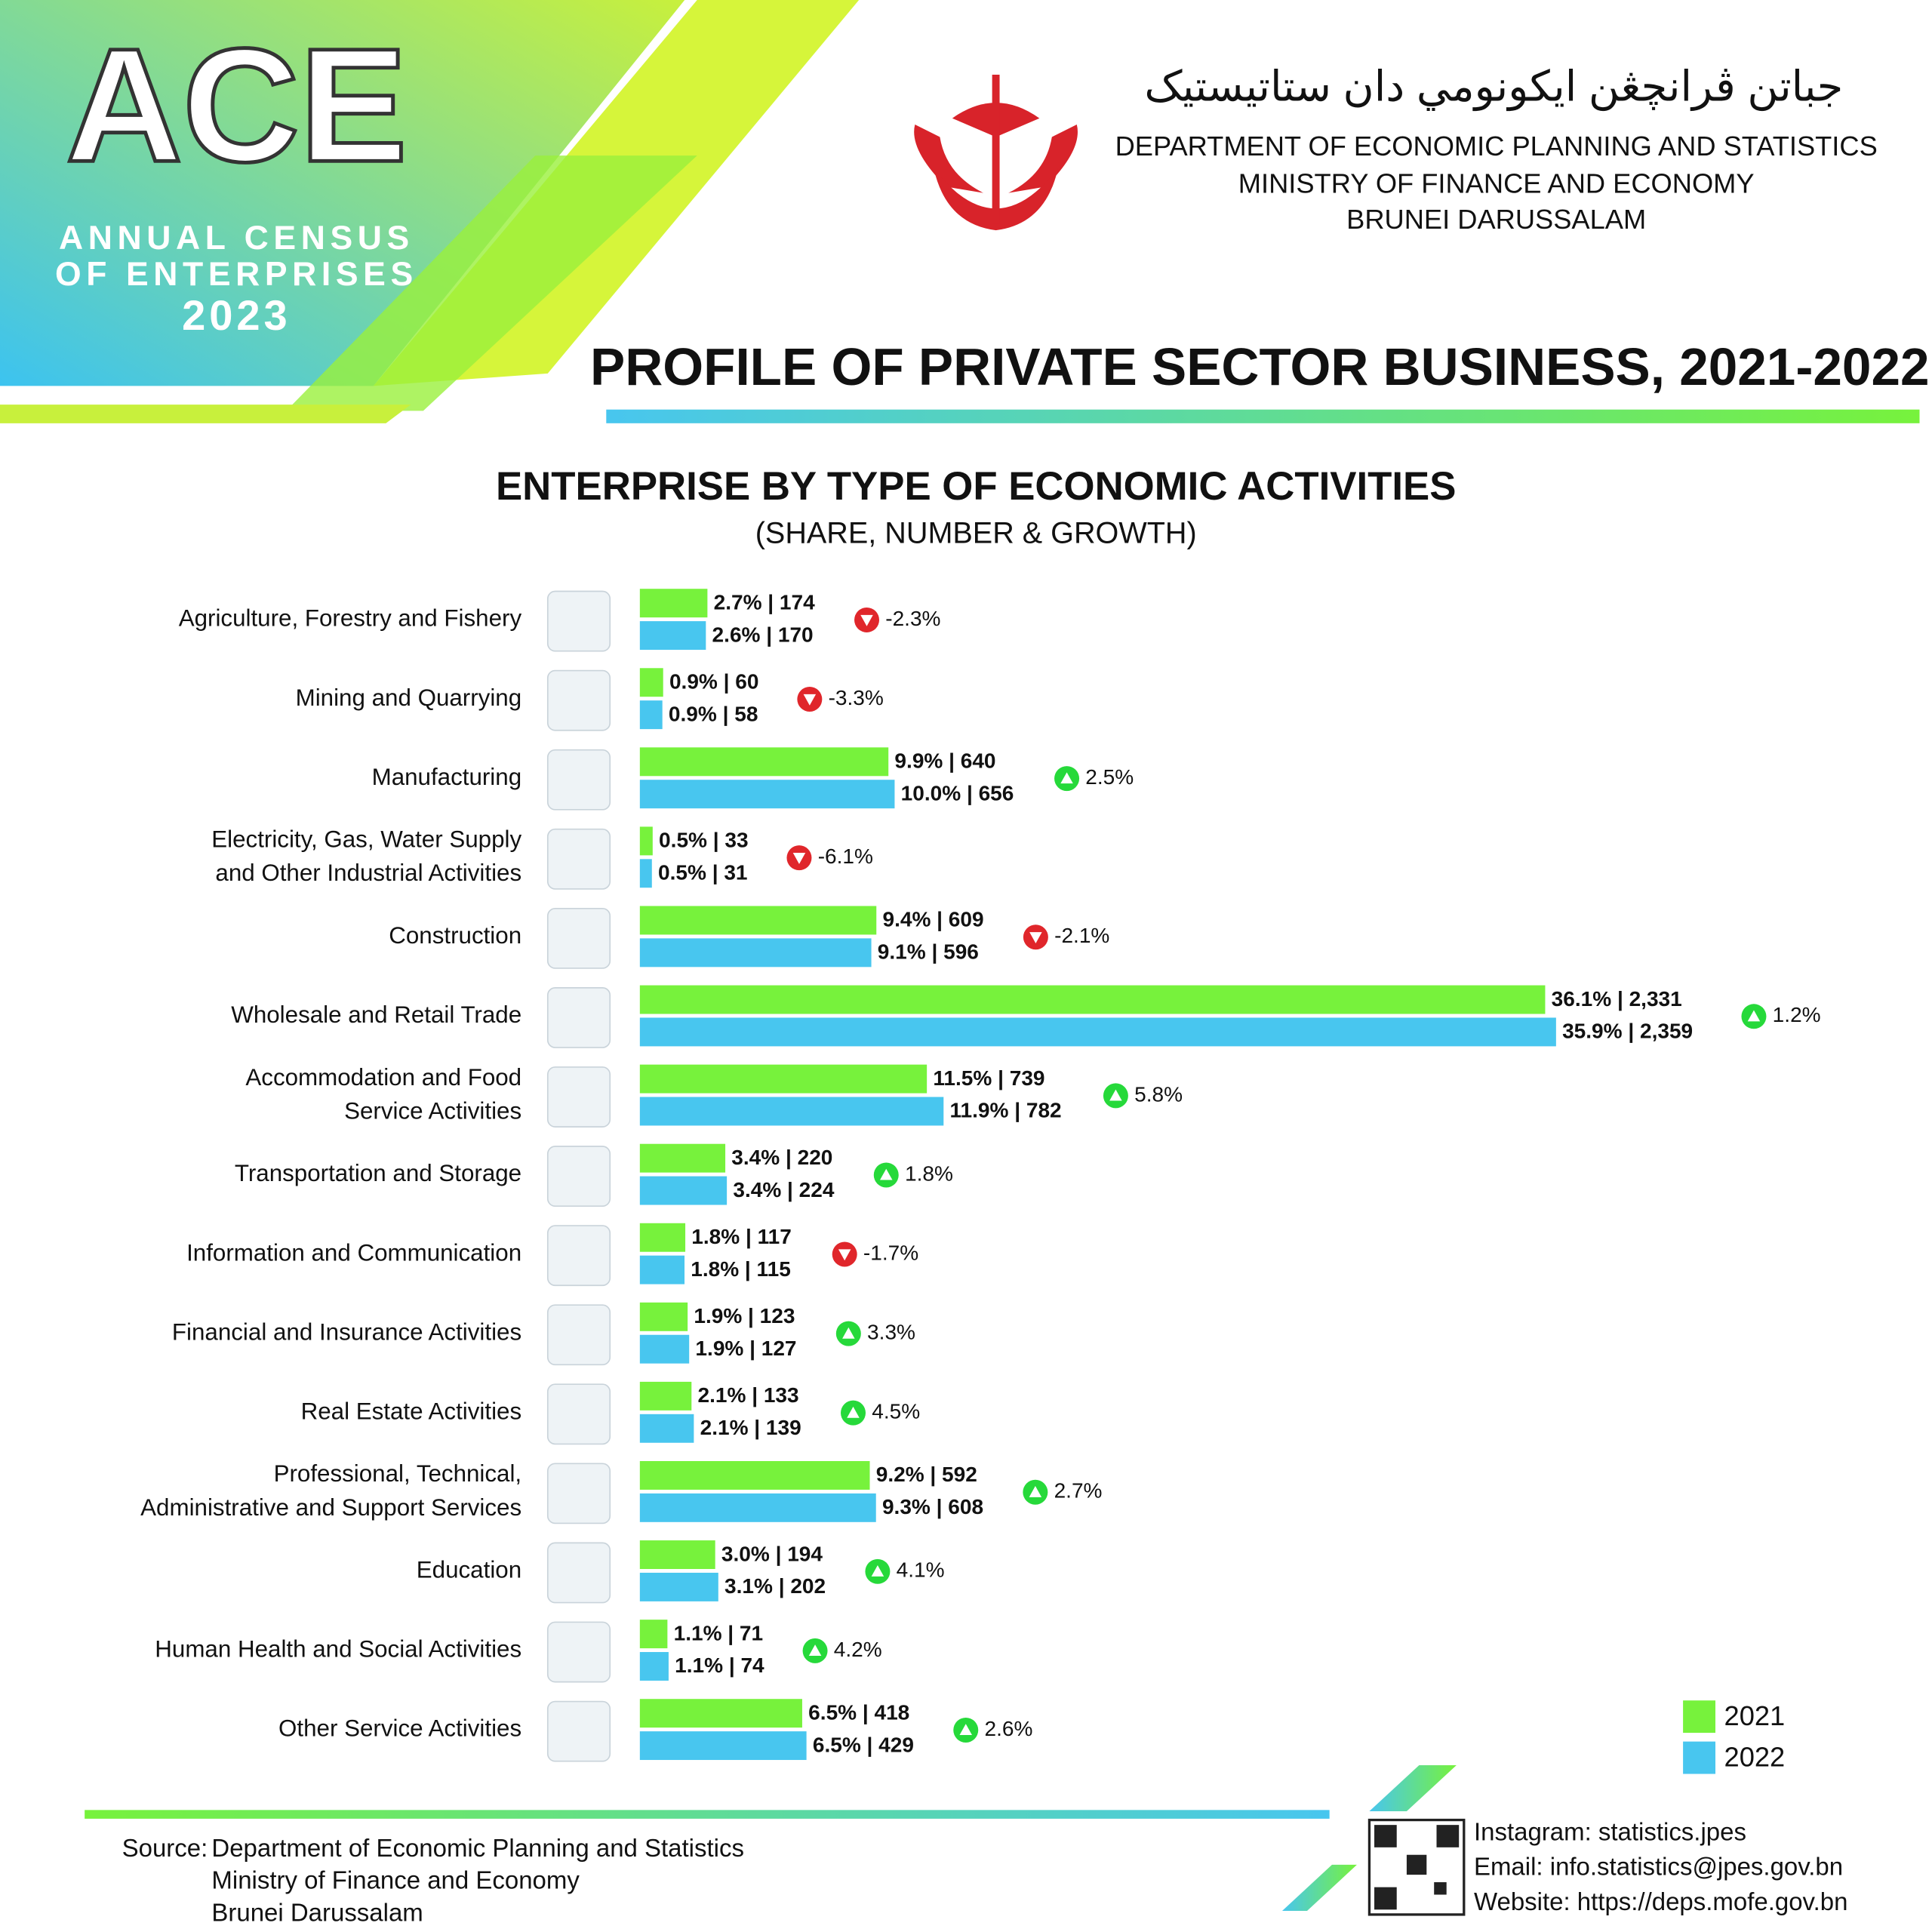 The width and height of the screenshot is (1932, 1932). What do you see at coordinates (957, 792) in the screenshot?
I see `value-label: 10.0% | 656` at bounding box center [957, 792].